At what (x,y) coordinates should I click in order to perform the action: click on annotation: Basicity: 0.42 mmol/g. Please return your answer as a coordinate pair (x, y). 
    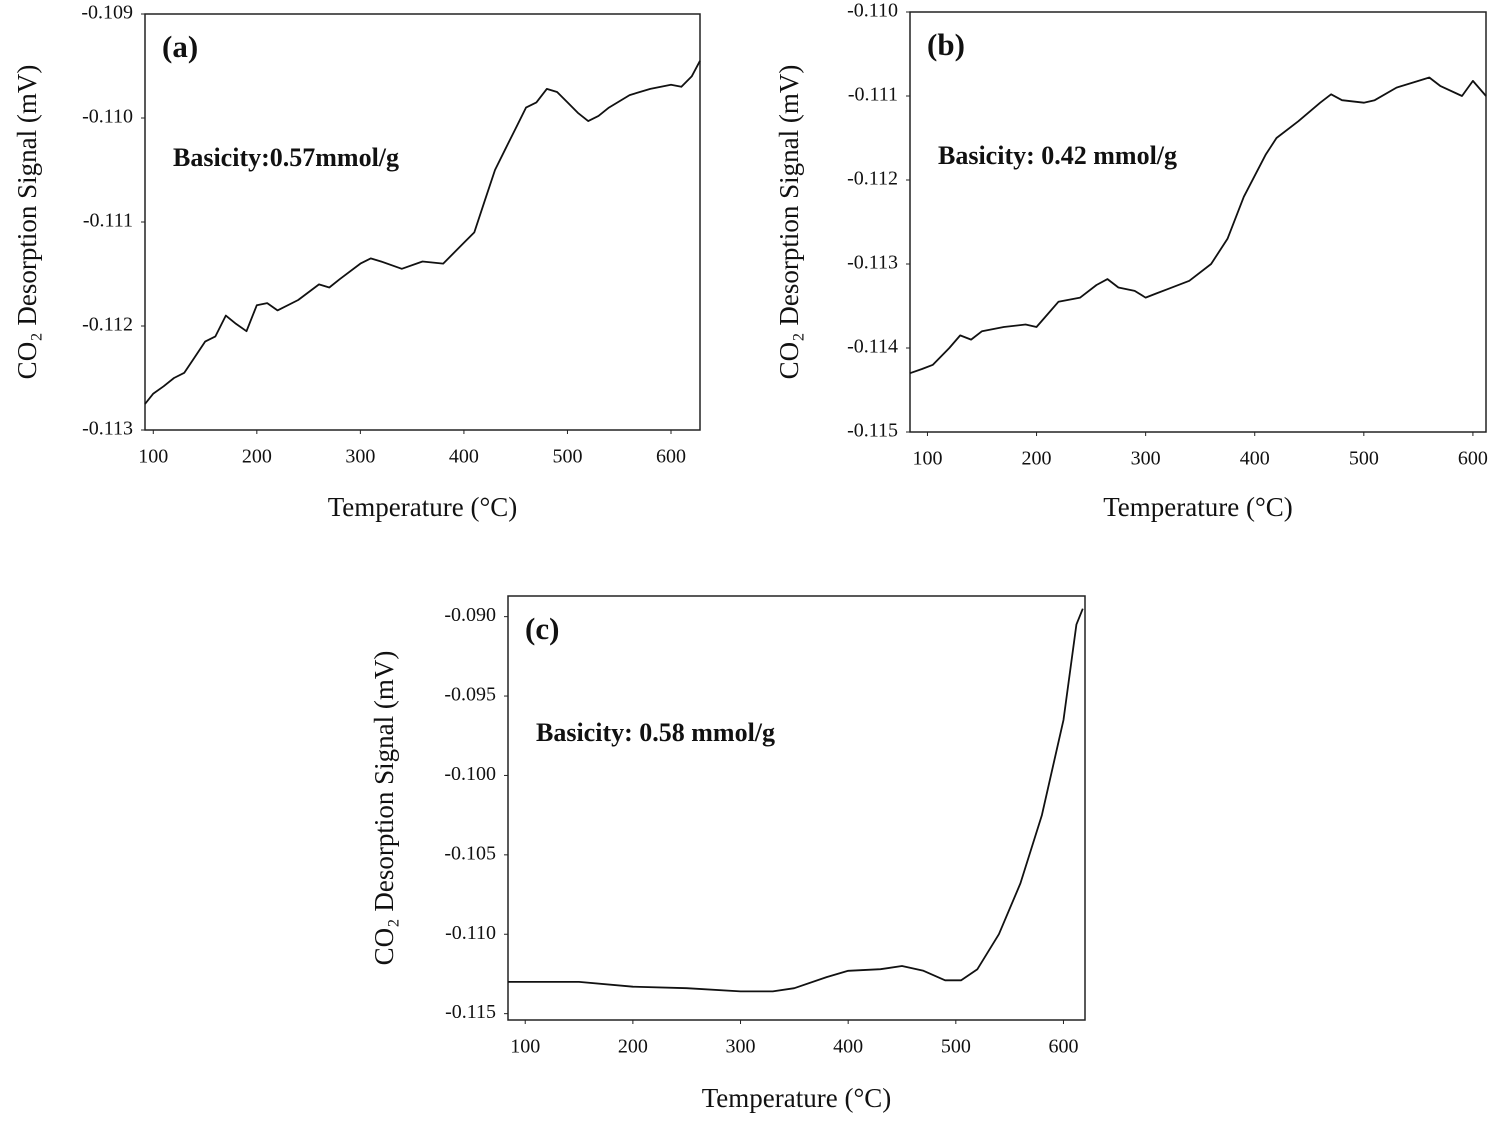
    Looking at the image, I should click on (1057, 155).